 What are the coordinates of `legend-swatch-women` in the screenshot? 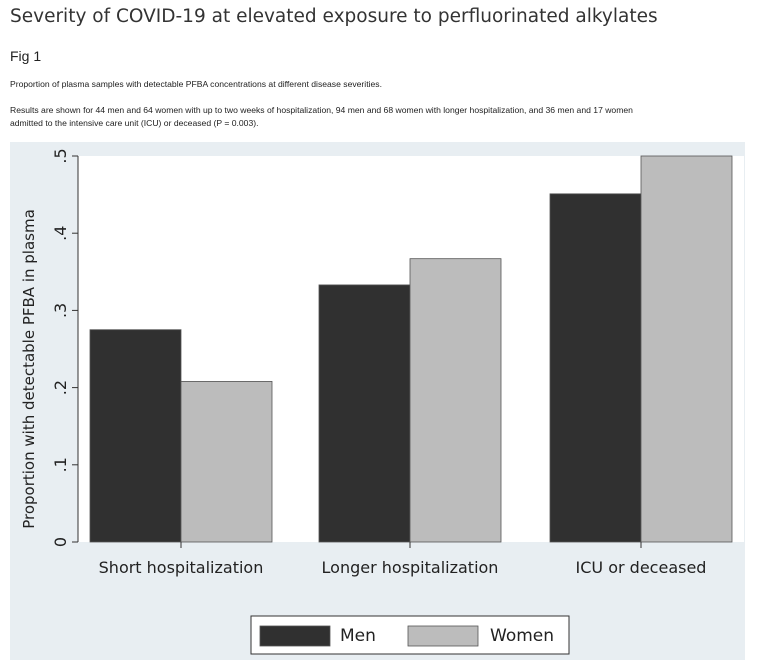 It's located at (443, 636).